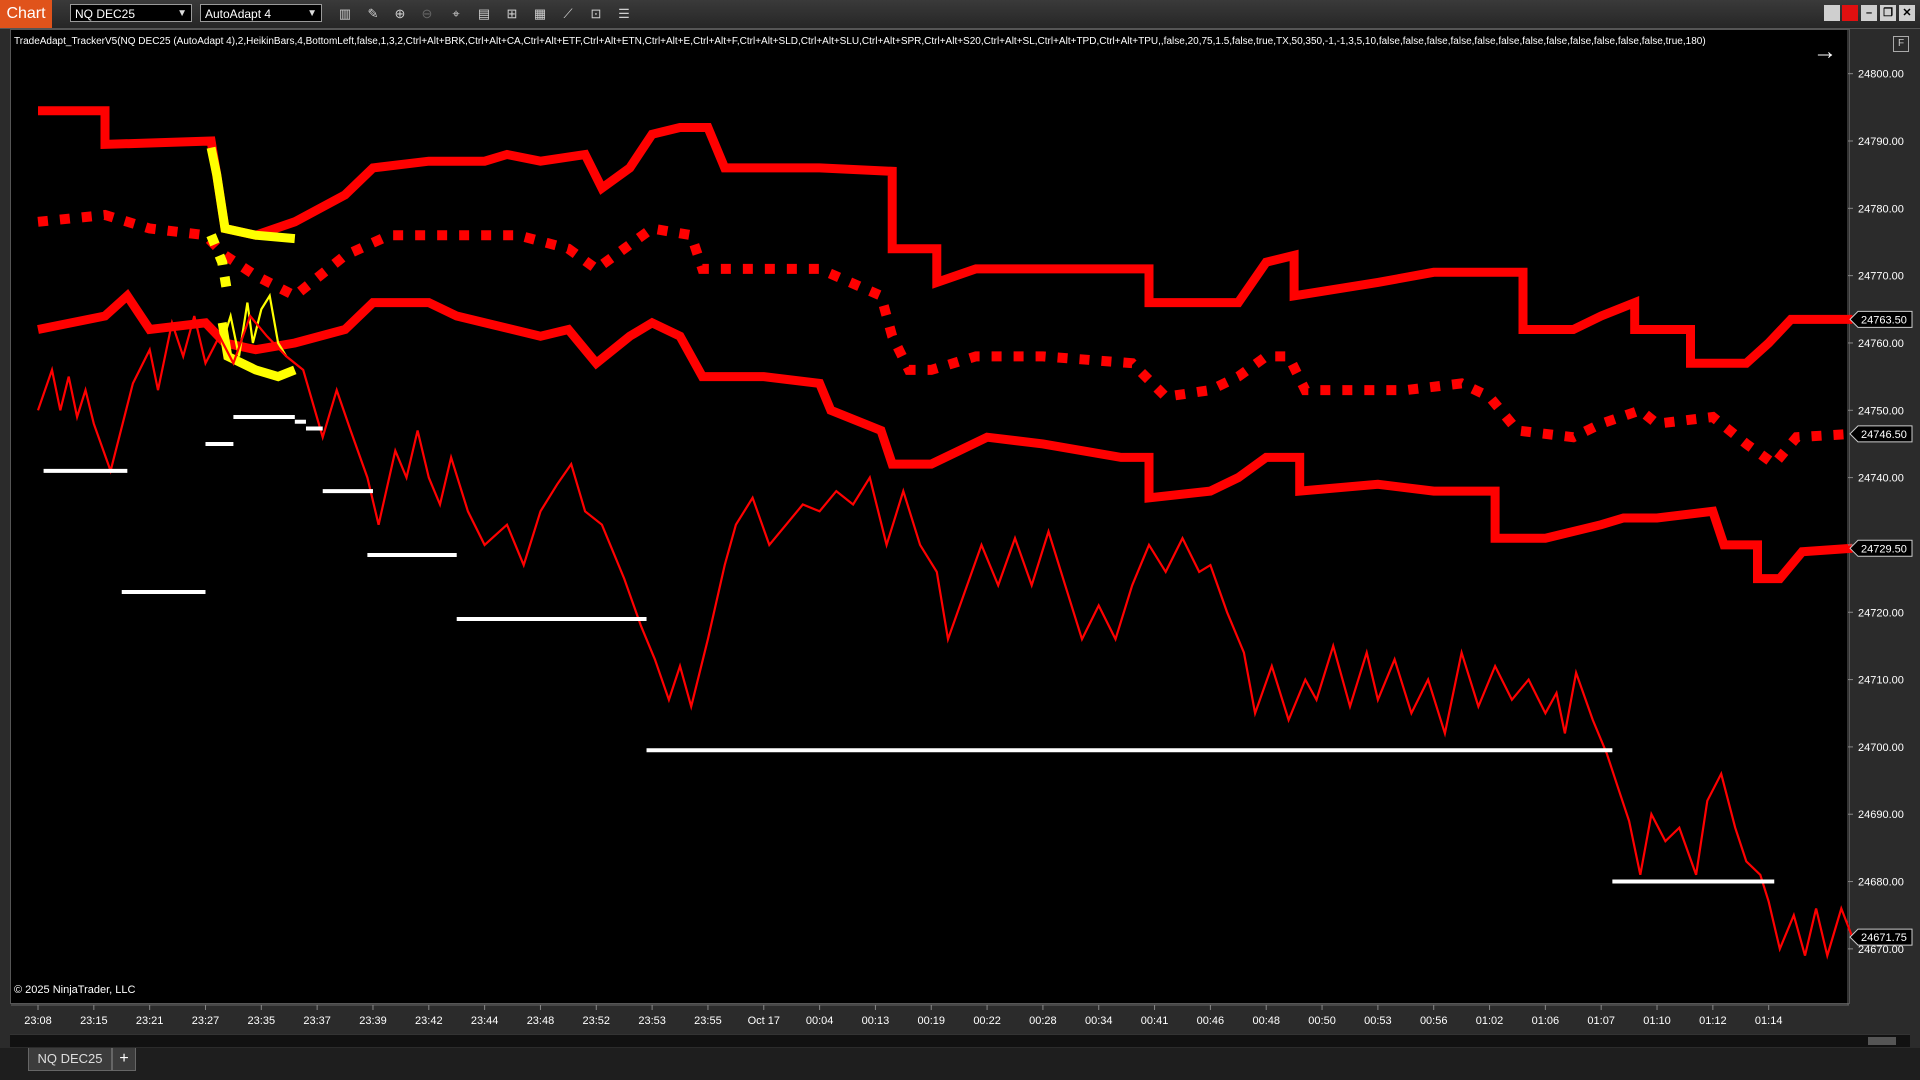  I want to click on x-tick-label: 01:12, so click(1713, 1021).